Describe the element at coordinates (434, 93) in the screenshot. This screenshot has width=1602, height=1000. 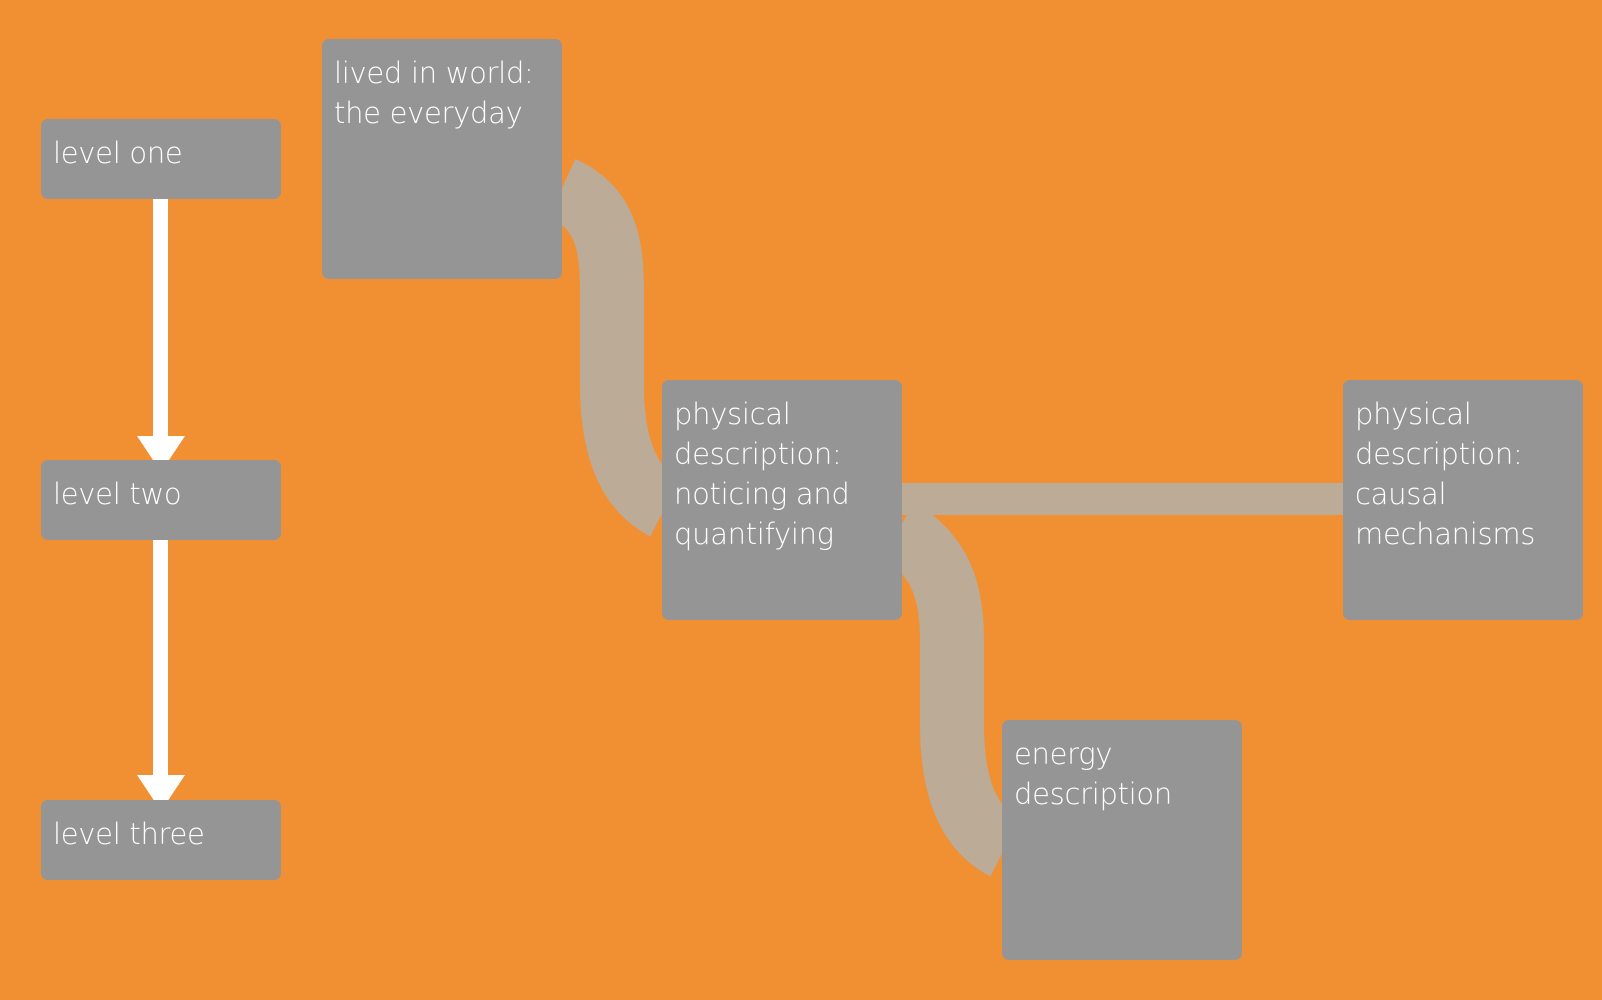
I see `node-lived-in-world-label: lived in world: the everyday` at that location.